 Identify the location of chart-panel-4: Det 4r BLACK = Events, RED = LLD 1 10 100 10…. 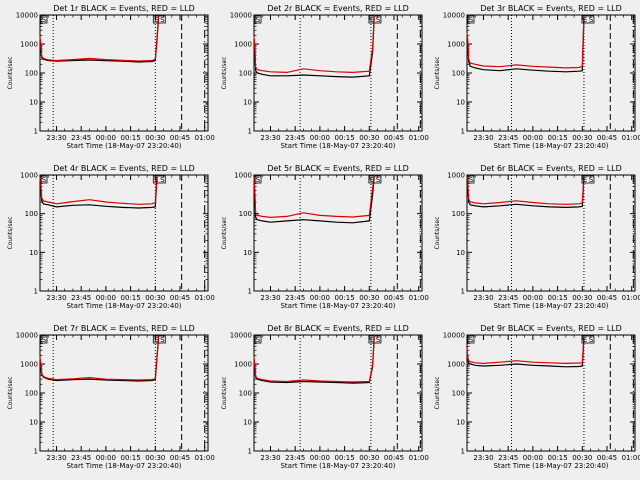
(111, 237).